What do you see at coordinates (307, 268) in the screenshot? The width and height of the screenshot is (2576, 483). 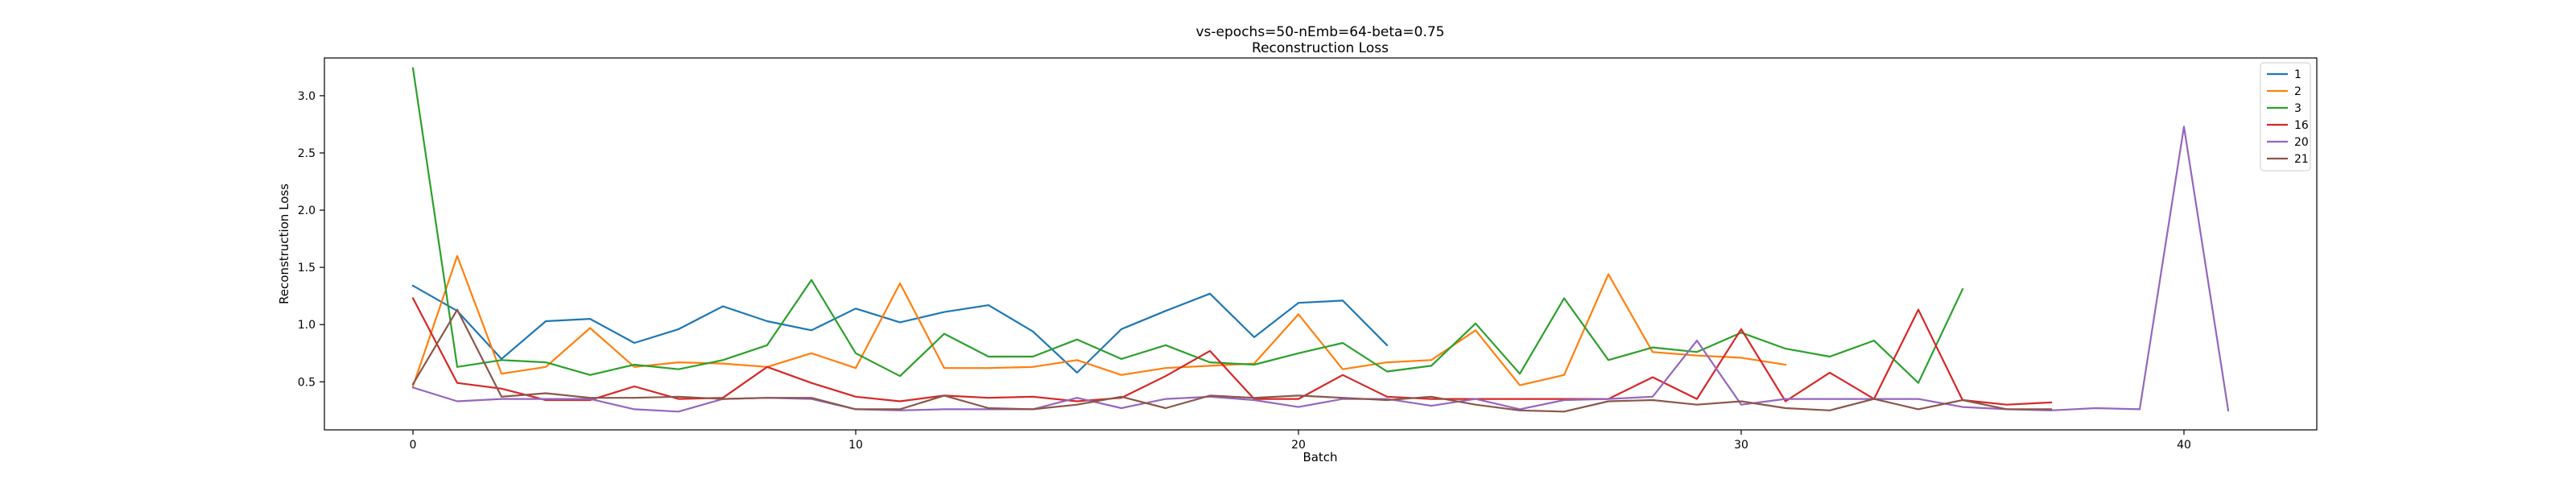 I see `y-tick-label: 1.5` at bounding box center [307, 268].